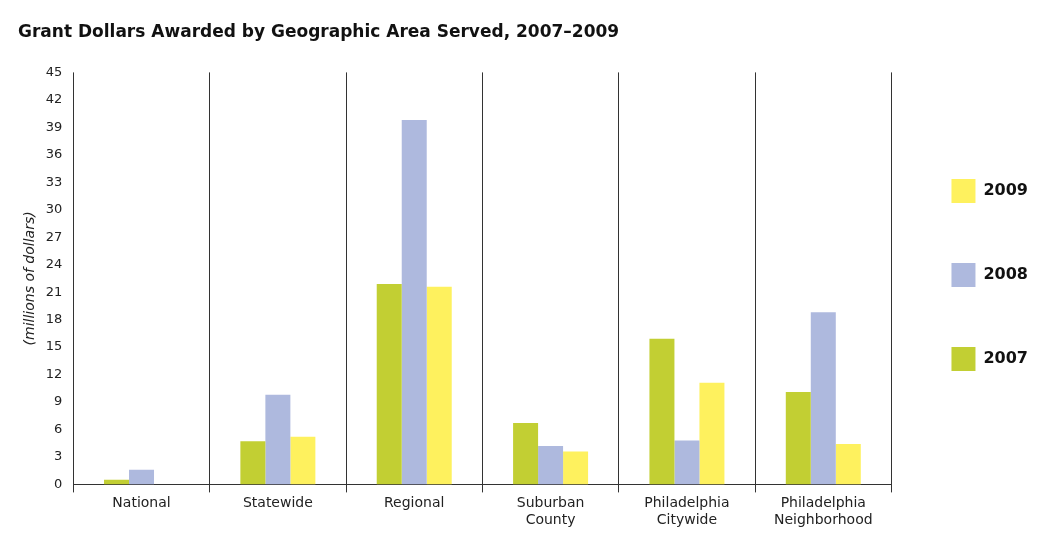 This screenshot has height=545, width=1058. I want to click on y-tick-label: 45, so click(54, 71).